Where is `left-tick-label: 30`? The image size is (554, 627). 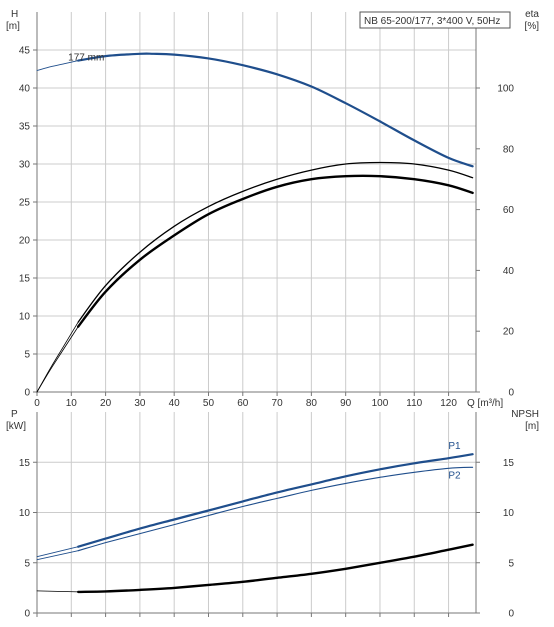 left-tick-label: 30 is located at coordinates (25, 165).